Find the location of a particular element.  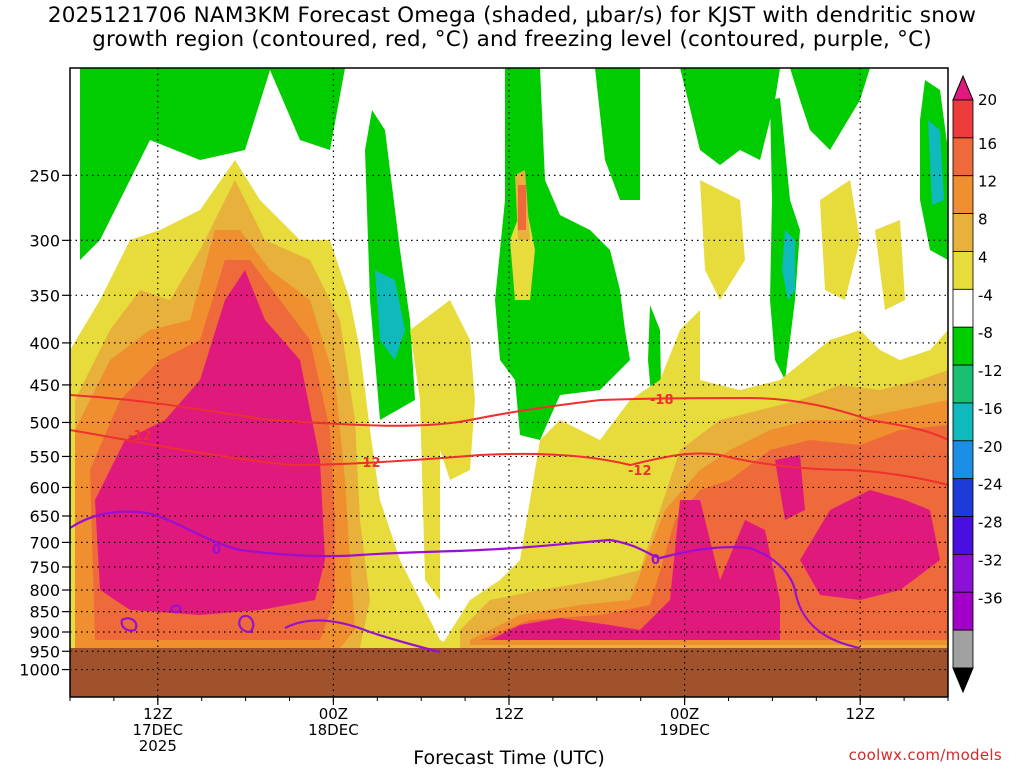

x-axis-label: Forecast Time (UTC) is located at coordinates (508, 757).